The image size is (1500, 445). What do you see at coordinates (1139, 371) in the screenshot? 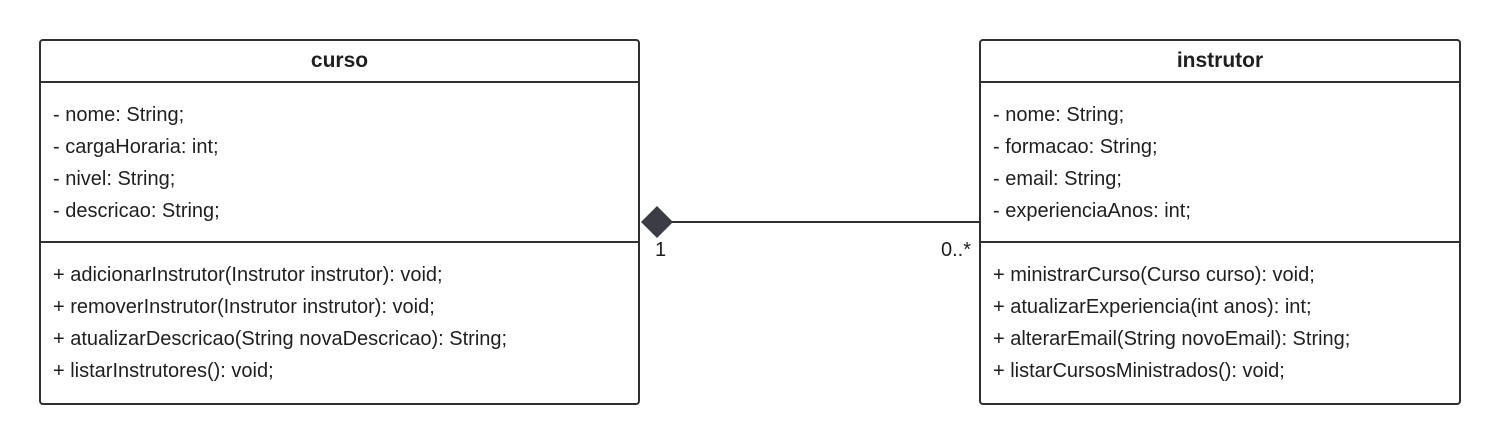
I see `class-instrutor-operation-listar-cursos-ministrados: + listarCursosMinistrados(): void;` at bounding box center [1139, 371].